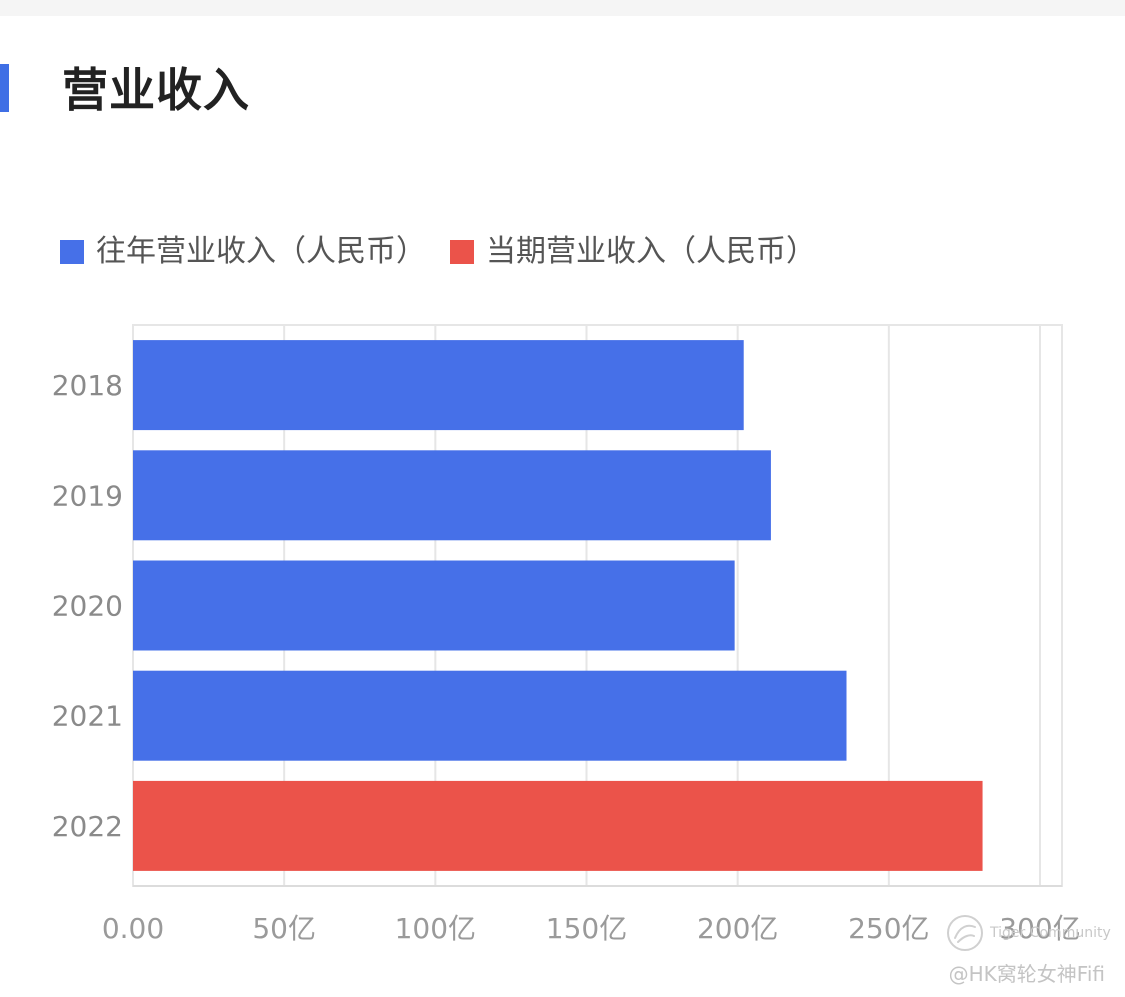  What do you see at coordinates (1050, 933) in the screenshot?
I see `watermark-text: Tiger Community` at bounding box center [1050, 933].